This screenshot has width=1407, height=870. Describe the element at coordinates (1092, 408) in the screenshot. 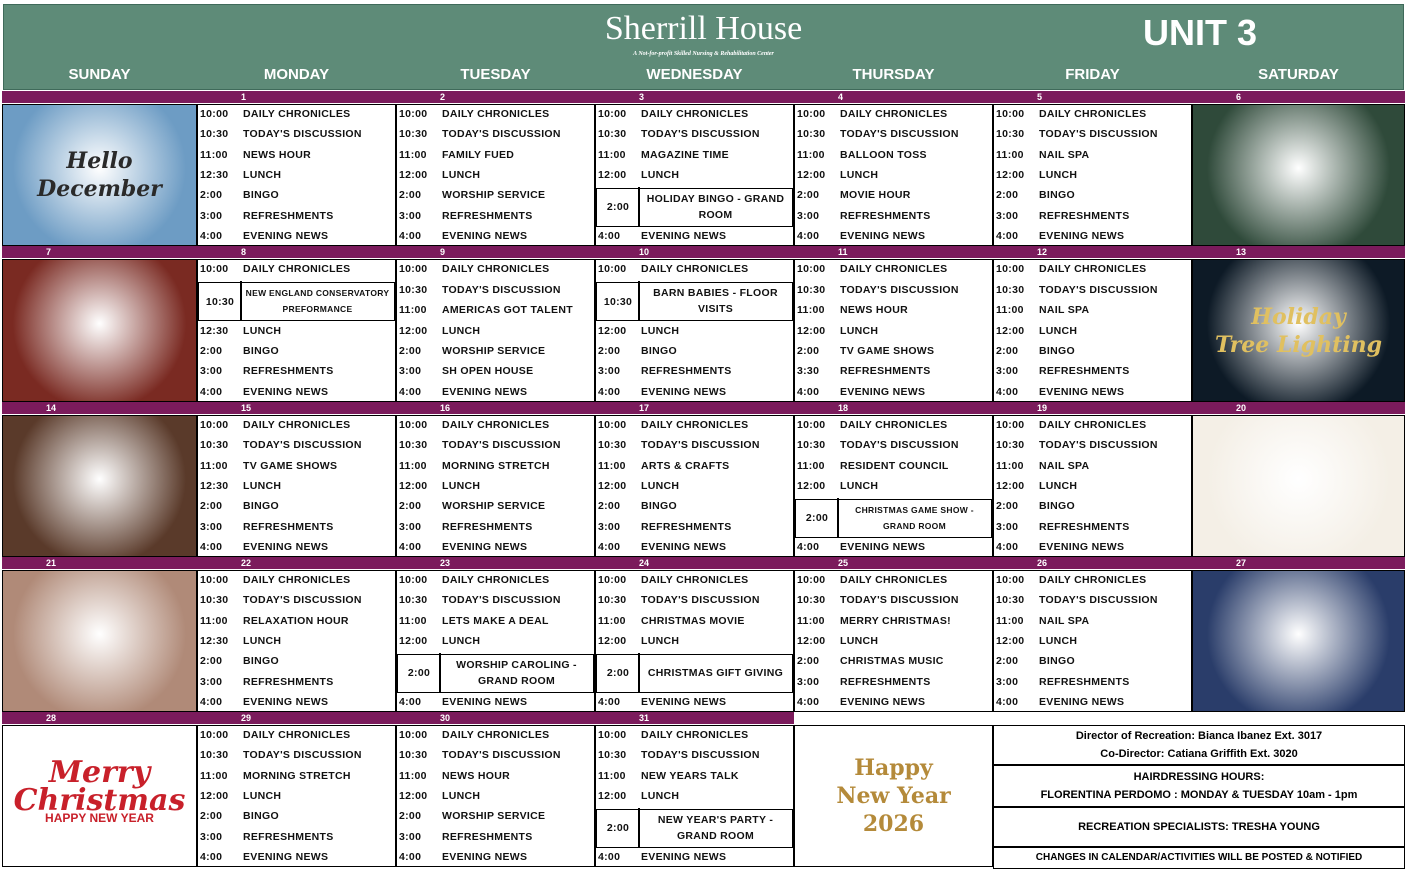

I see `date-stripe: 19` at that location.